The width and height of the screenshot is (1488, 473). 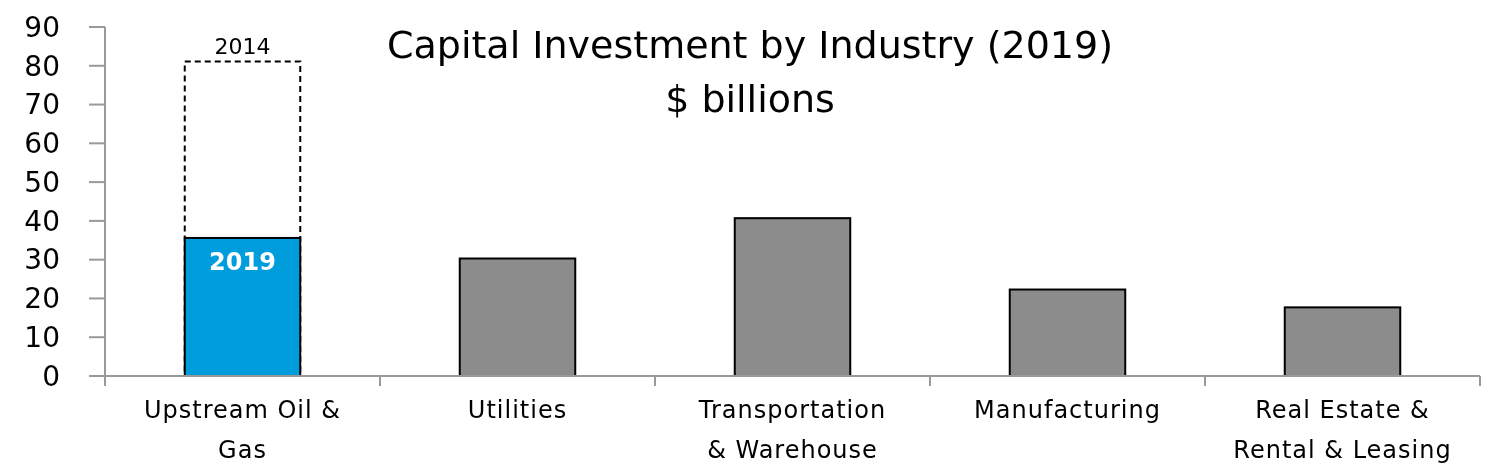 What do you see at coordinates (242, 46) in the screenshot?
I see `series-label: 2014` at bounding box center [242, 46].